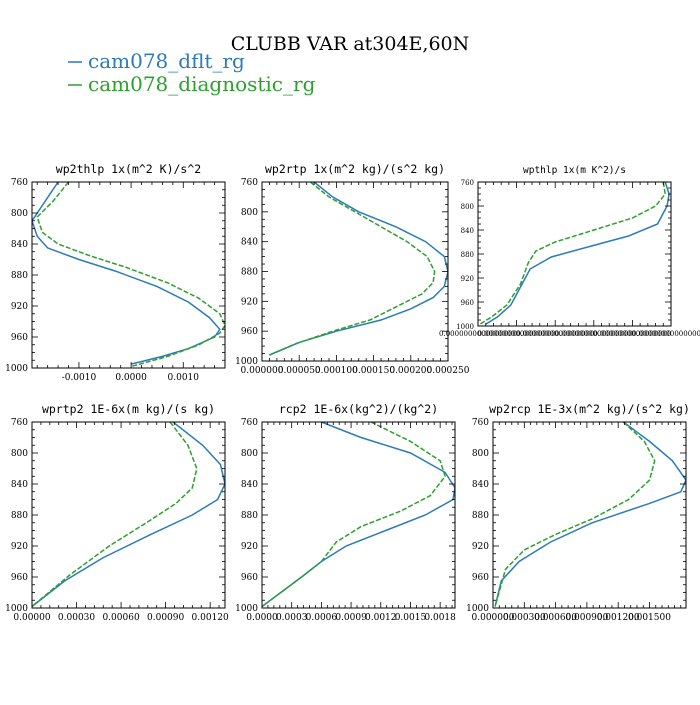 The width and height of the screenshot is (700, 705). Describe the element at coordinates (292, 618) in the screenshot. I see `x-tick-label: 0.0003` at that location.